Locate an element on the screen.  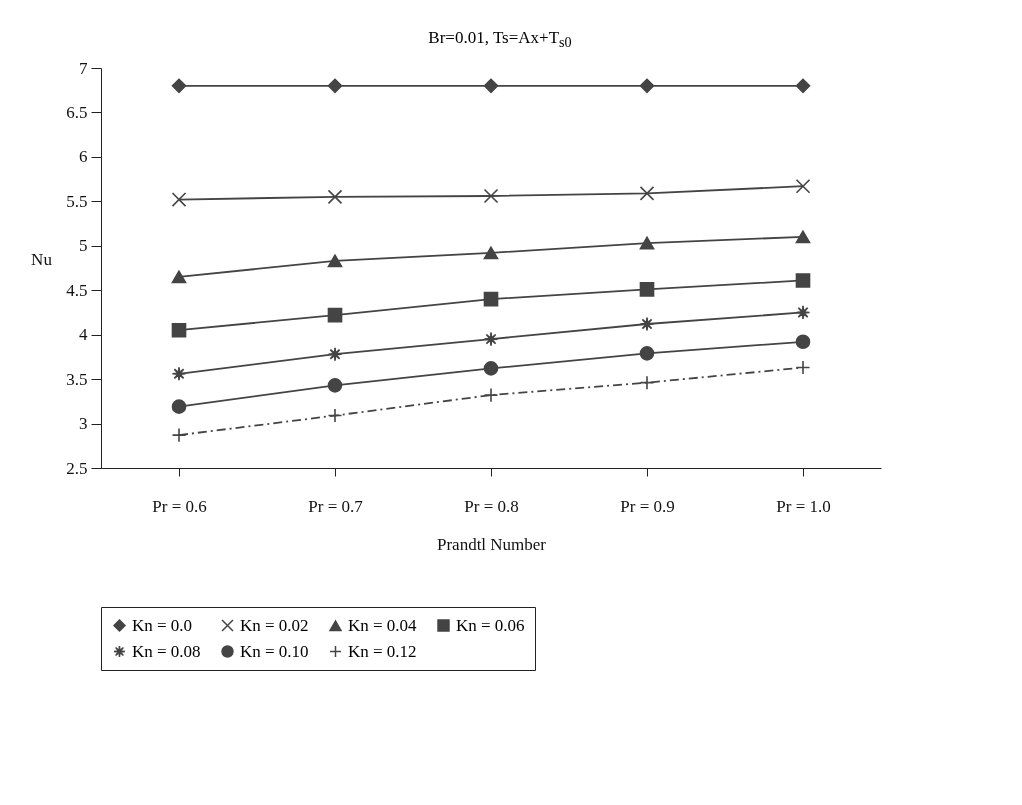
y-tick-label: 4 is located at coordinates (83, 335).